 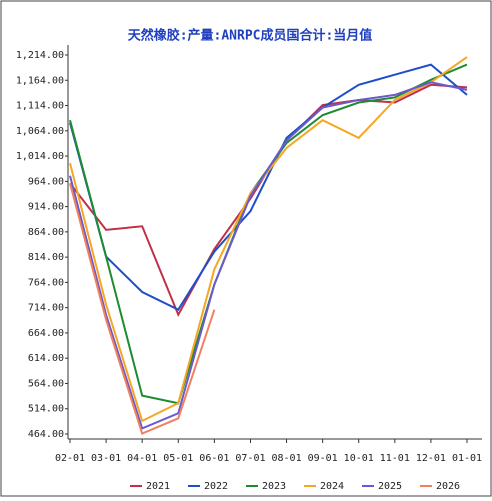 What do you see at coordinates (106, 458) in the screenshot?
I see `x-tick-label: 03-01` at bounding box center [106, 458].